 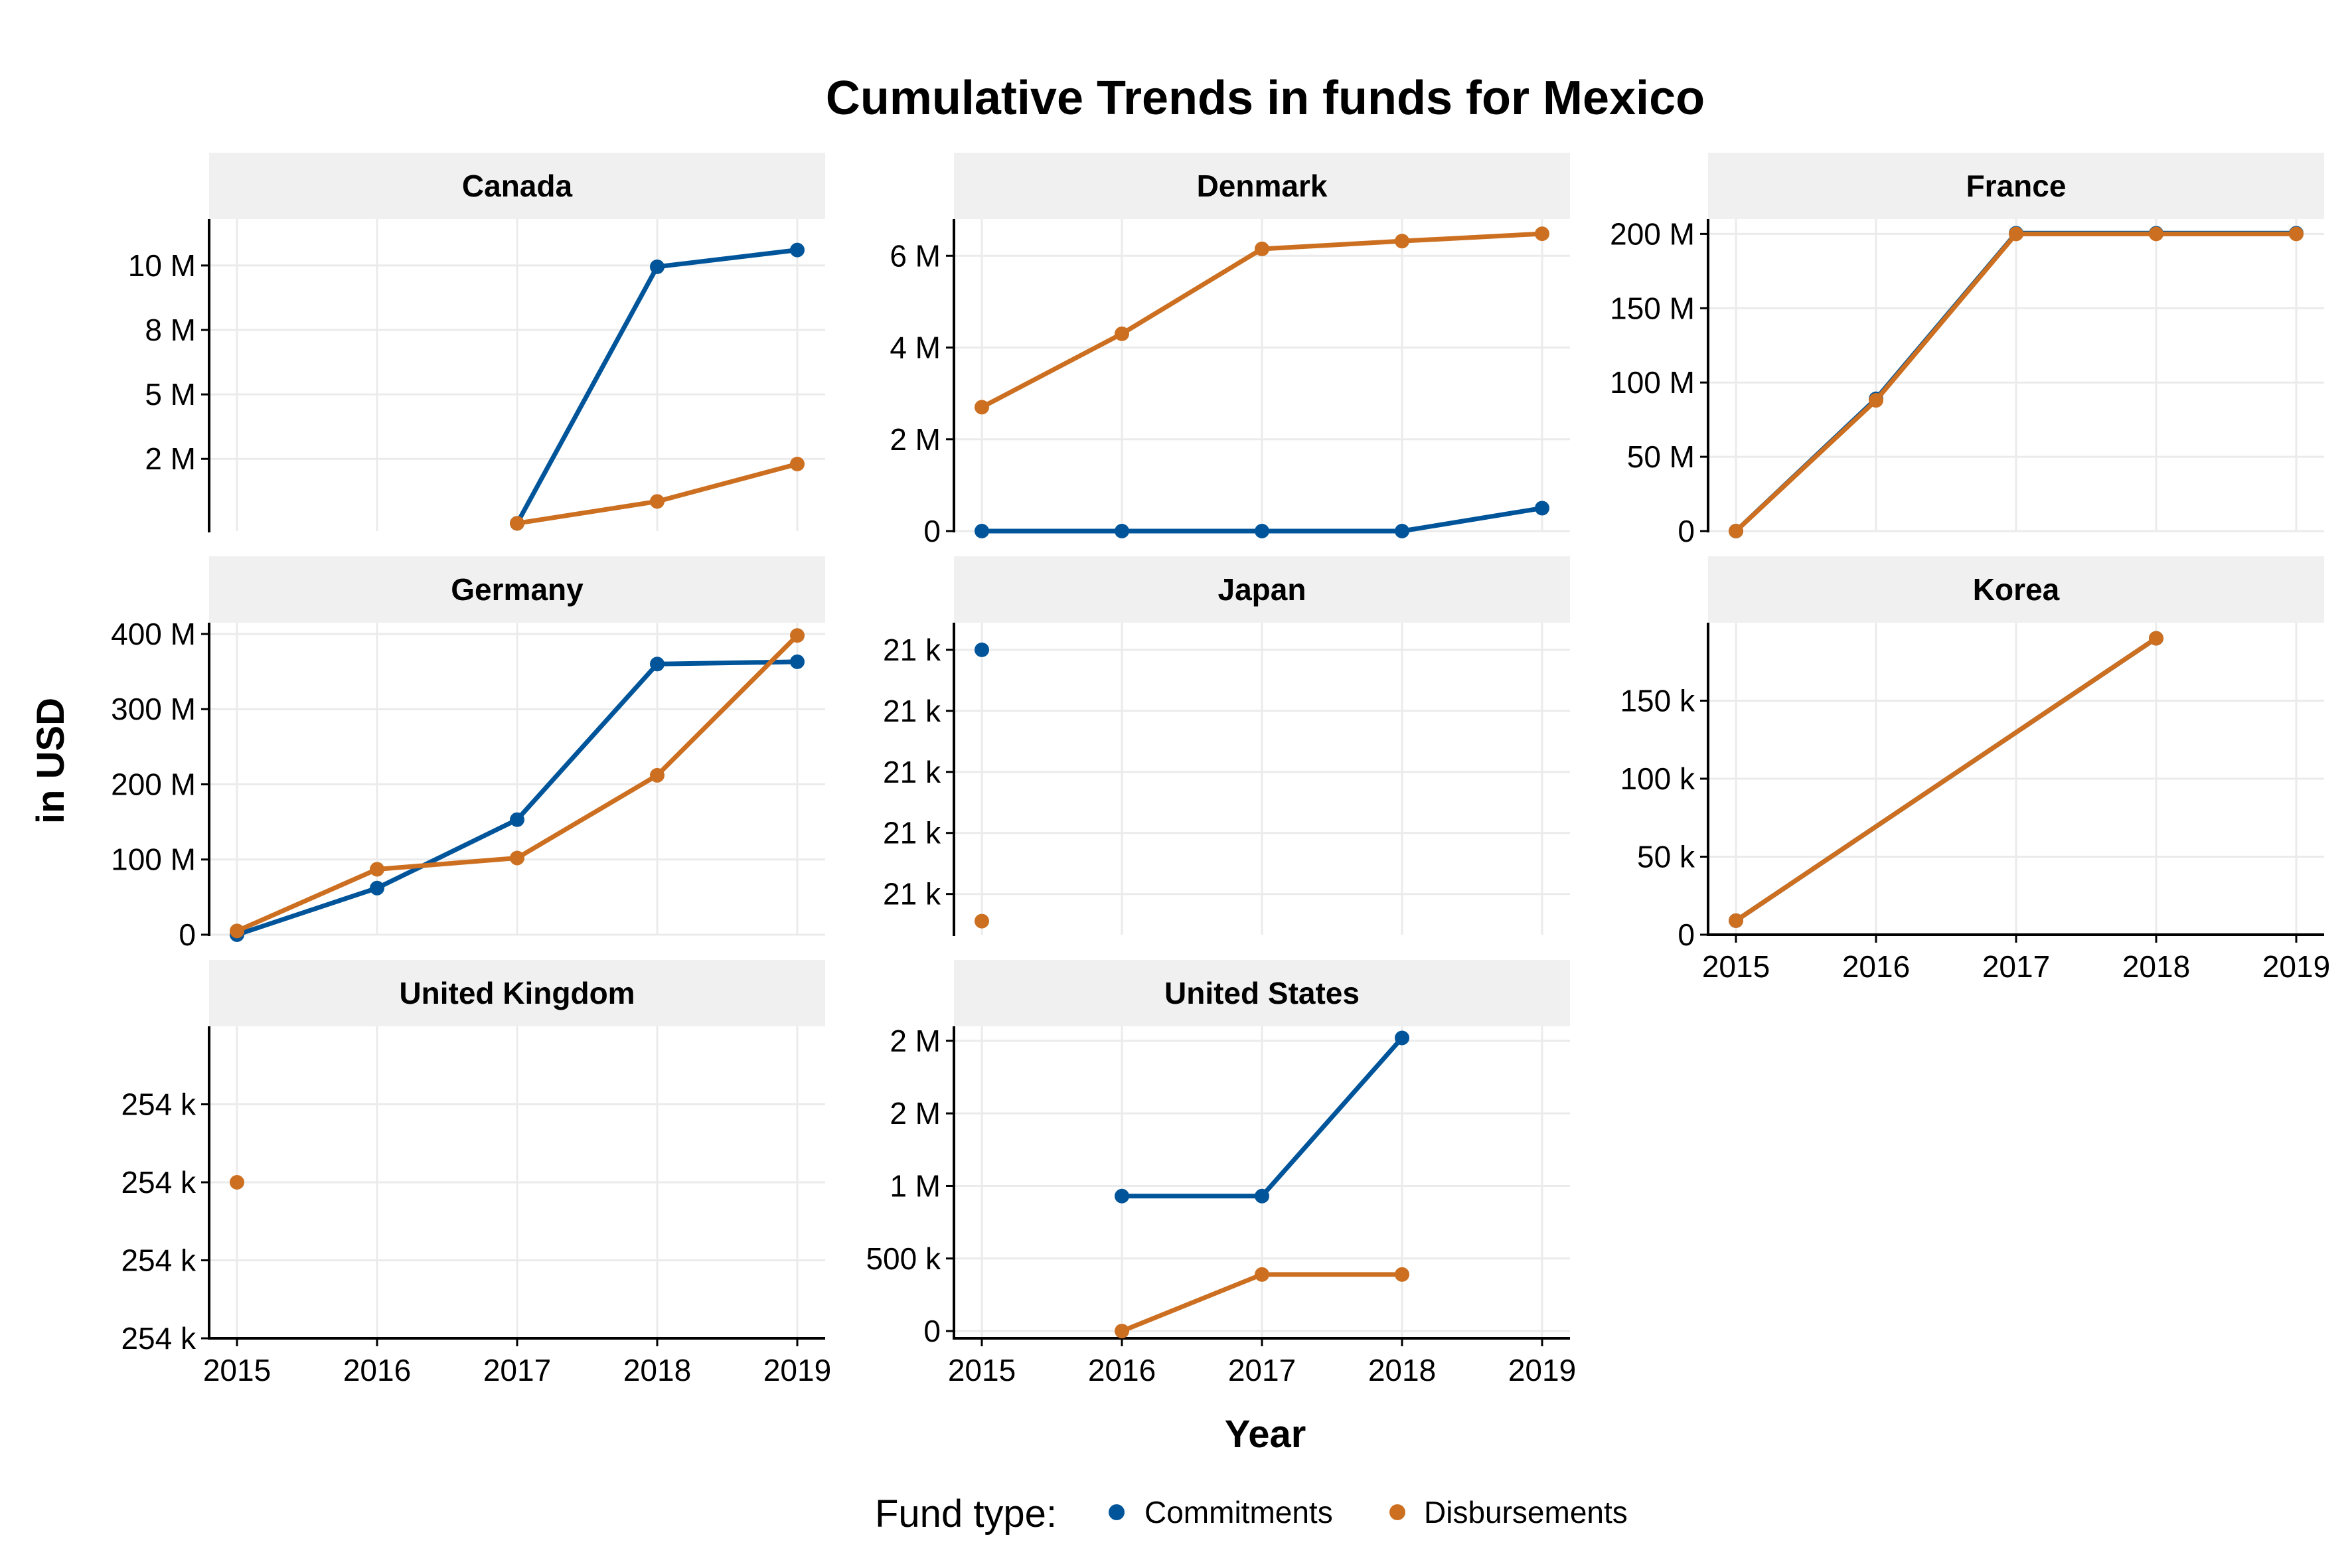 I want to click on y-tick-label: 50 k, so click(x=1666, y=857).